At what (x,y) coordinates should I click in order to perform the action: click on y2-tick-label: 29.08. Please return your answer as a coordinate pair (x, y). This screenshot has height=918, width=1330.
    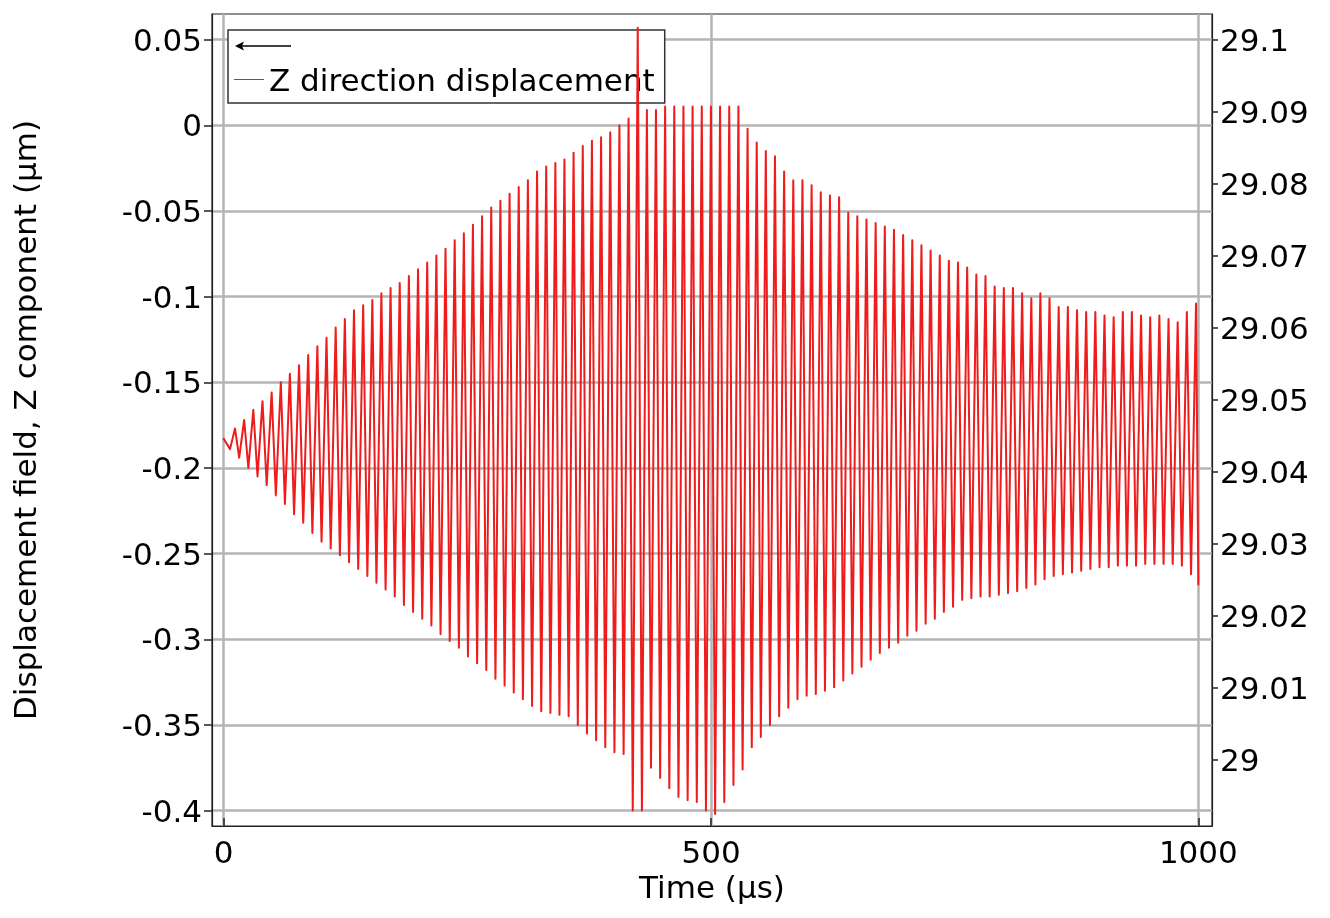
    Looking at the image, I should click on (1264, 183).